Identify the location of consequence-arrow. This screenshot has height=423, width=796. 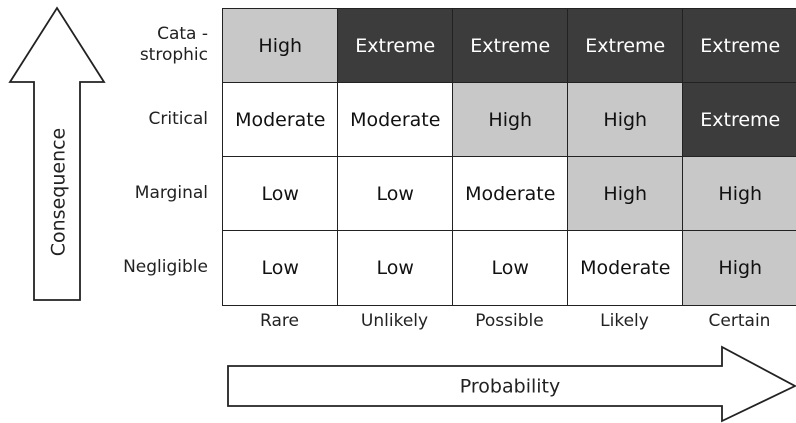
(57, 153).